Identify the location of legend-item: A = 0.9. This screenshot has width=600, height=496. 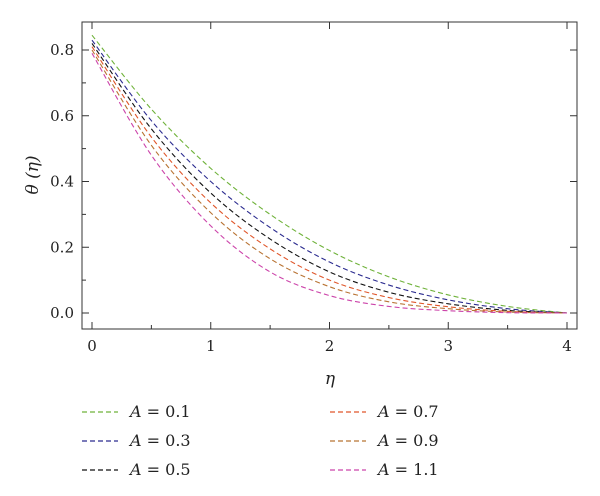
(384, 440).